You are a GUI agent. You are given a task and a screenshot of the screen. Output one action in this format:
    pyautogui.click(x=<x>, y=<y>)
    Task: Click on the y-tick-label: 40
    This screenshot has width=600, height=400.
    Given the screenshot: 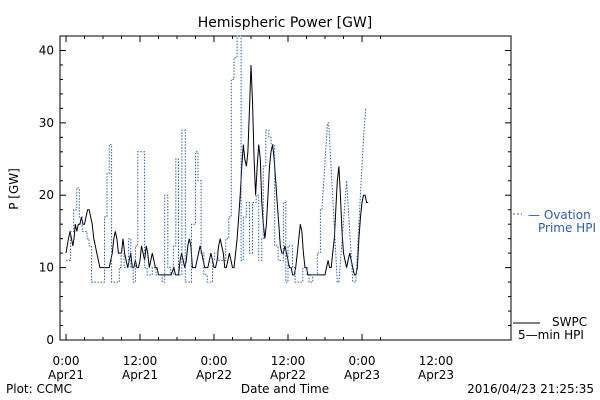 What is the action you would take?
    pyautogui.click(x=46, y=50)
    